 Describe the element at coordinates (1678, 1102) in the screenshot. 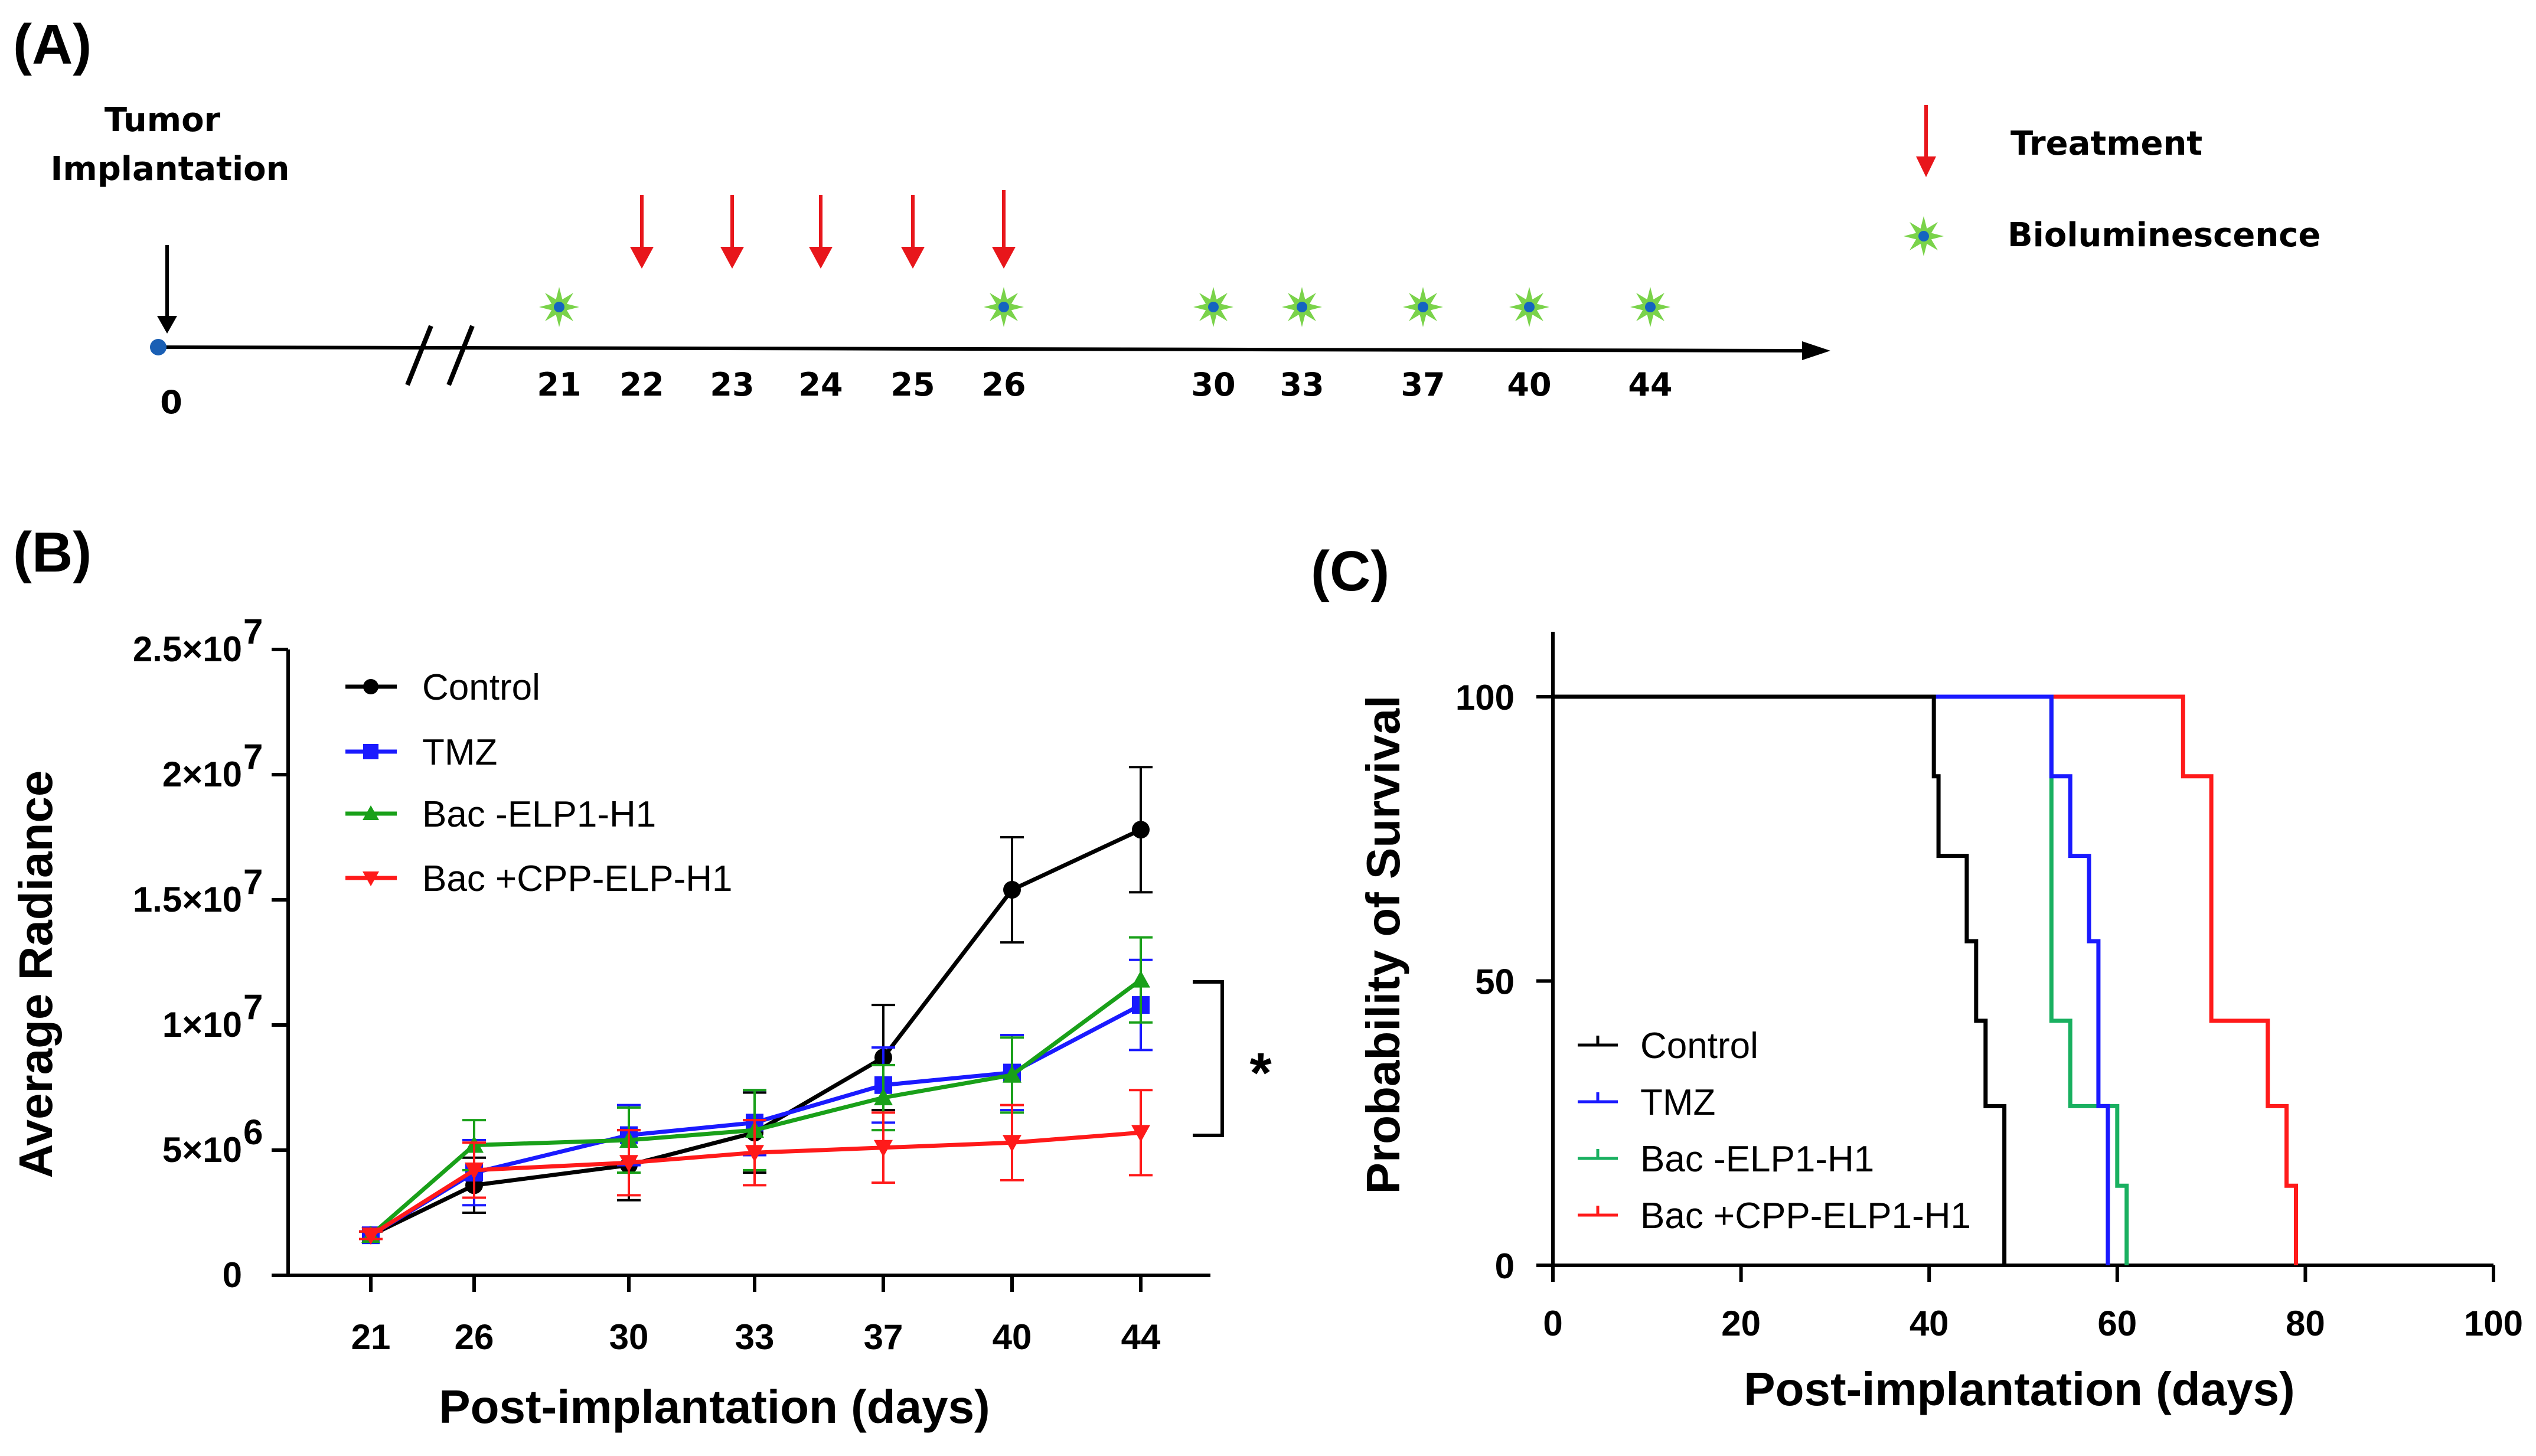

I see `c-legend-label: TMZ` at that location.